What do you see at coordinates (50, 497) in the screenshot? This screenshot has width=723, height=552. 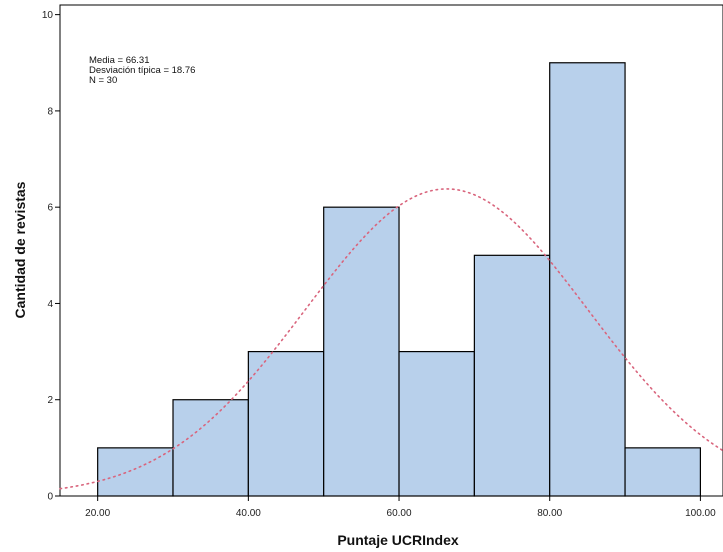 I see `y-tick-label: 0` at bounding box center [50, 497].